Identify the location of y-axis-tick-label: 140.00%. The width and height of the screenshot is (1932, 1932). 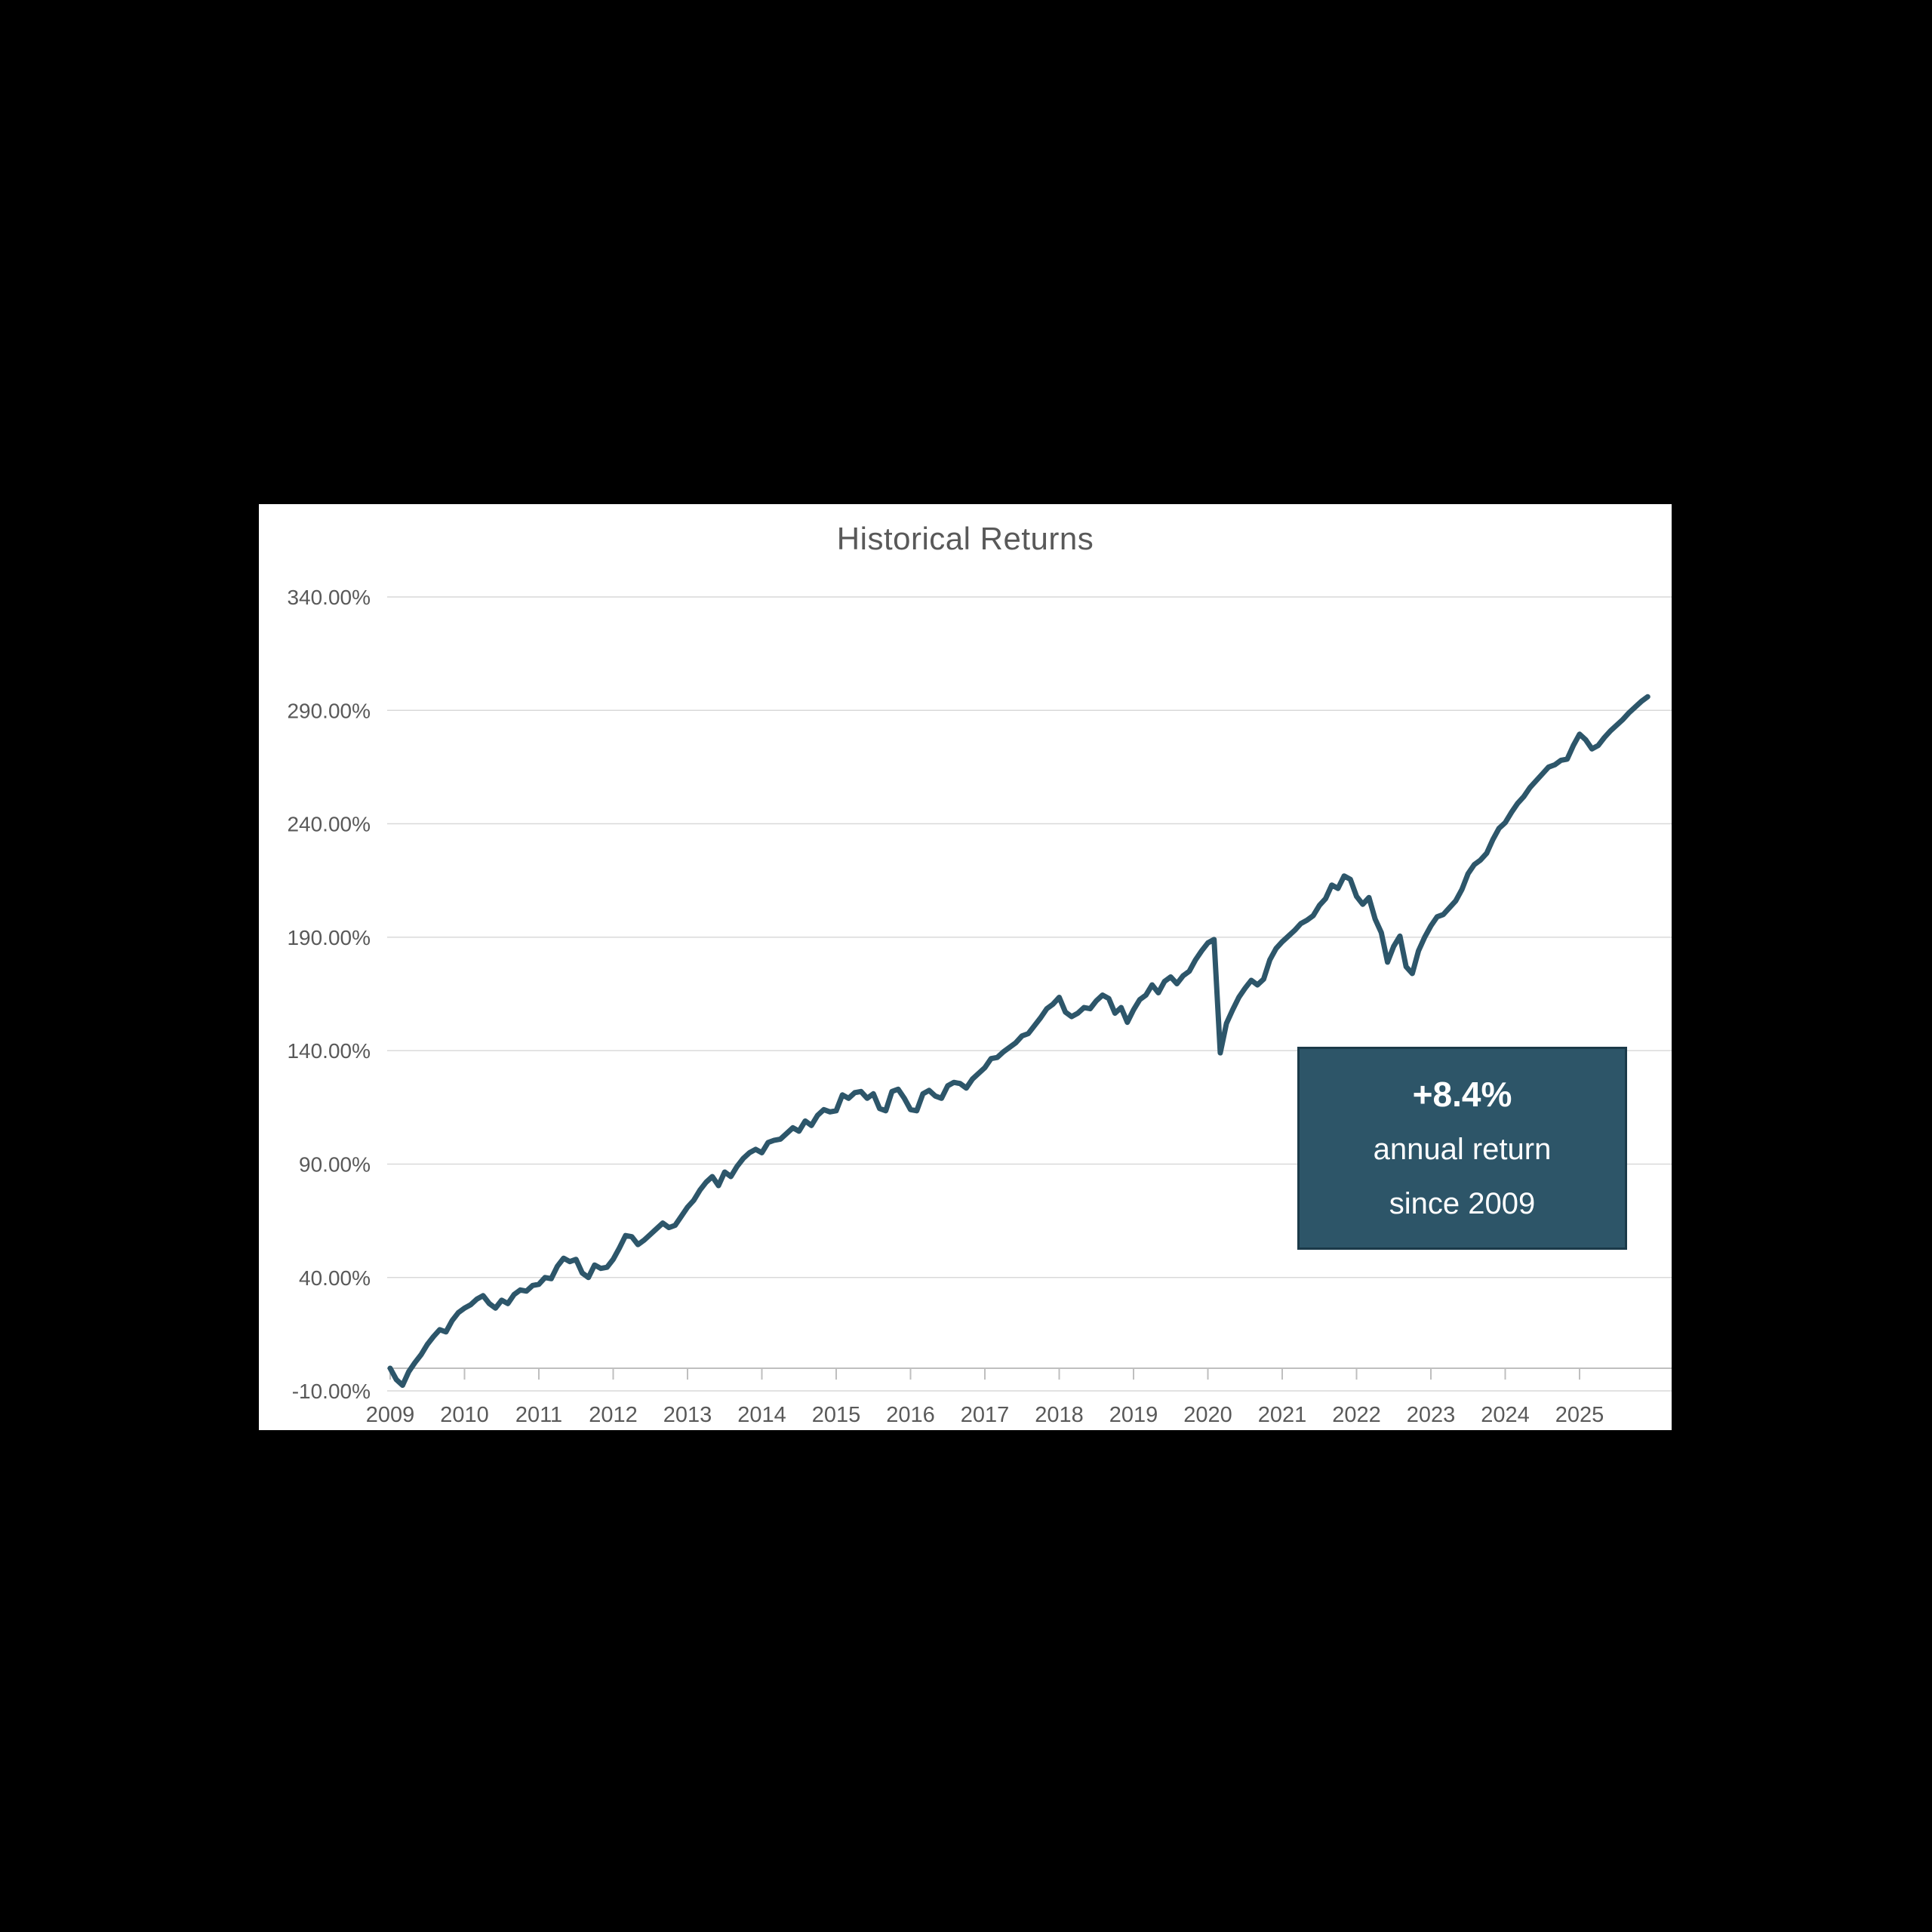
(329, 1051).